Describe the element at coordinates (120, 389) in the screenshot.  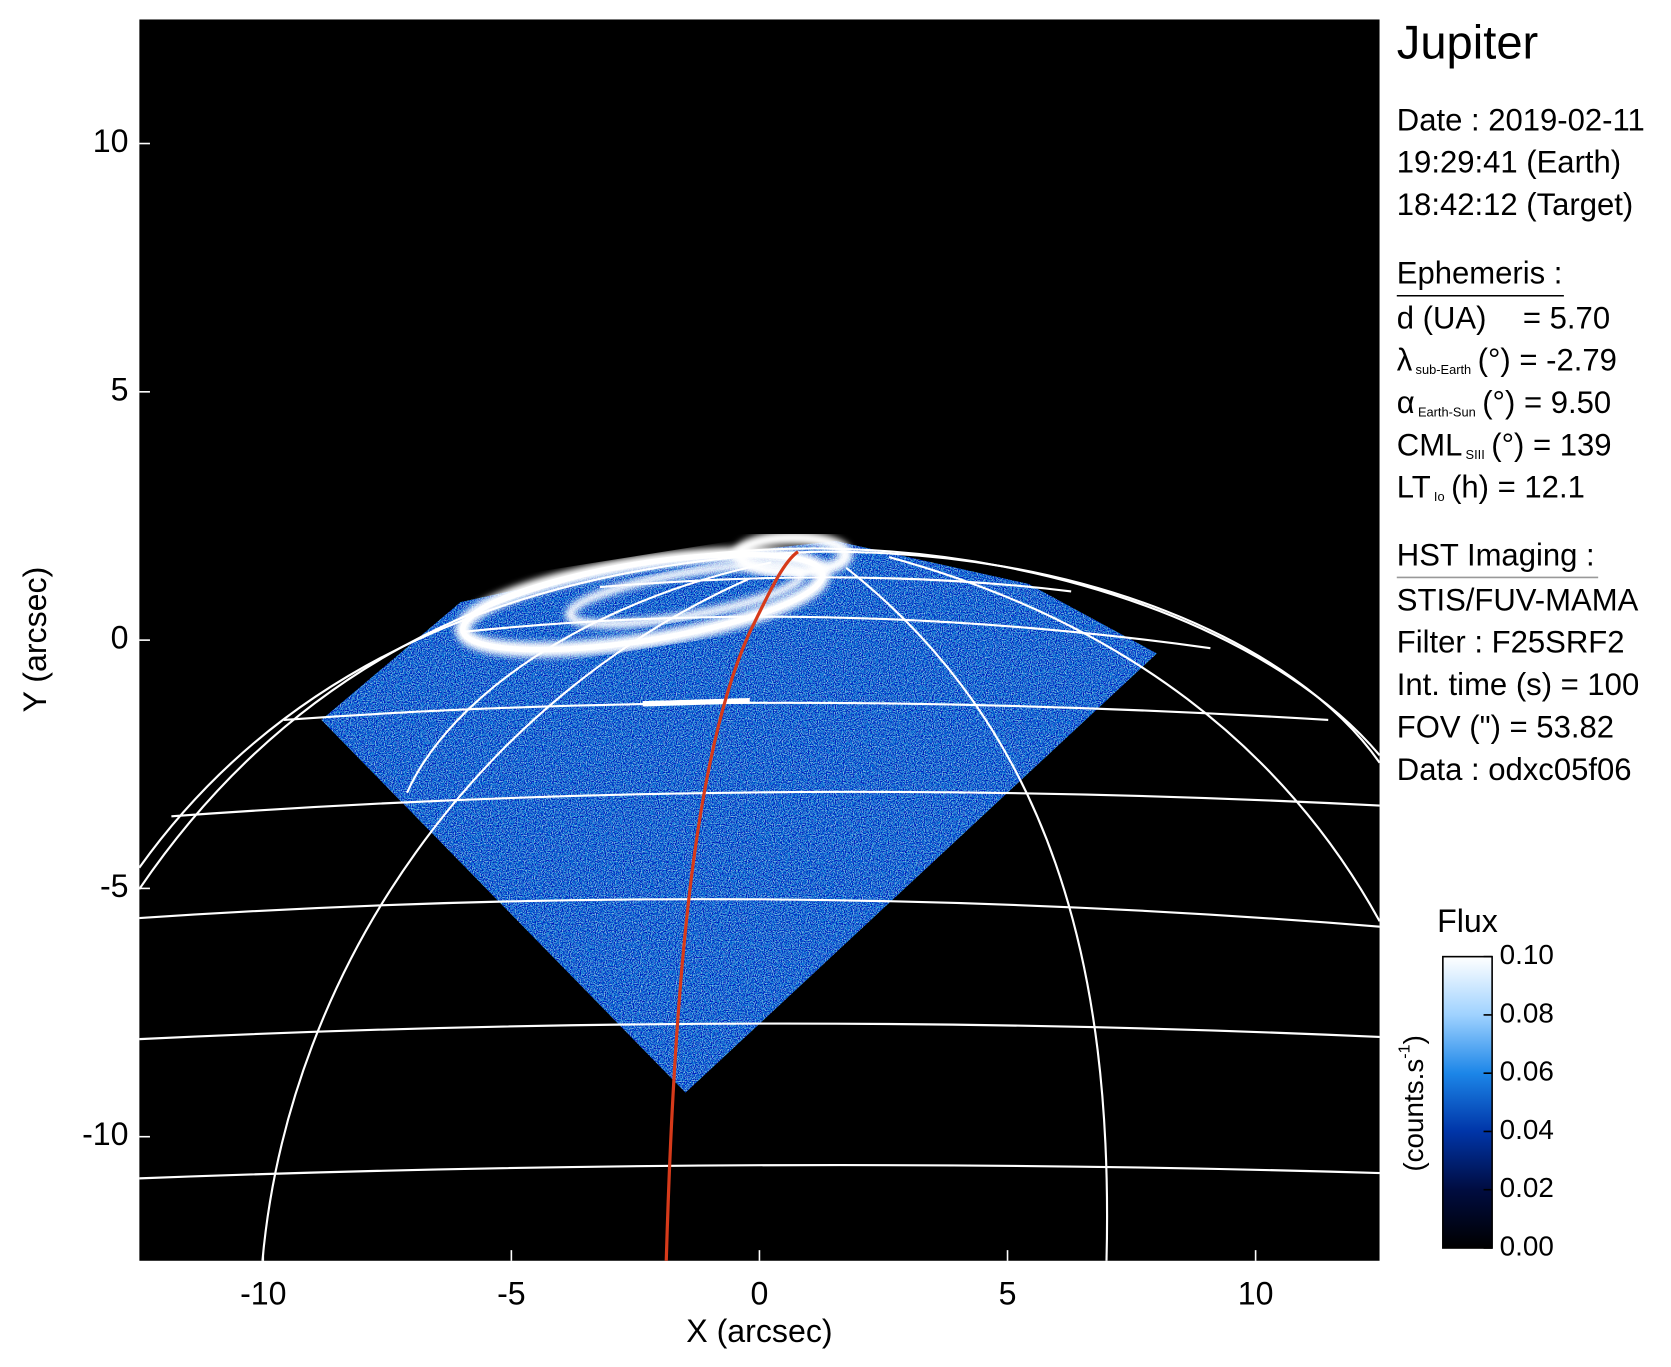
I see `y-tick-label: 5` at that location.